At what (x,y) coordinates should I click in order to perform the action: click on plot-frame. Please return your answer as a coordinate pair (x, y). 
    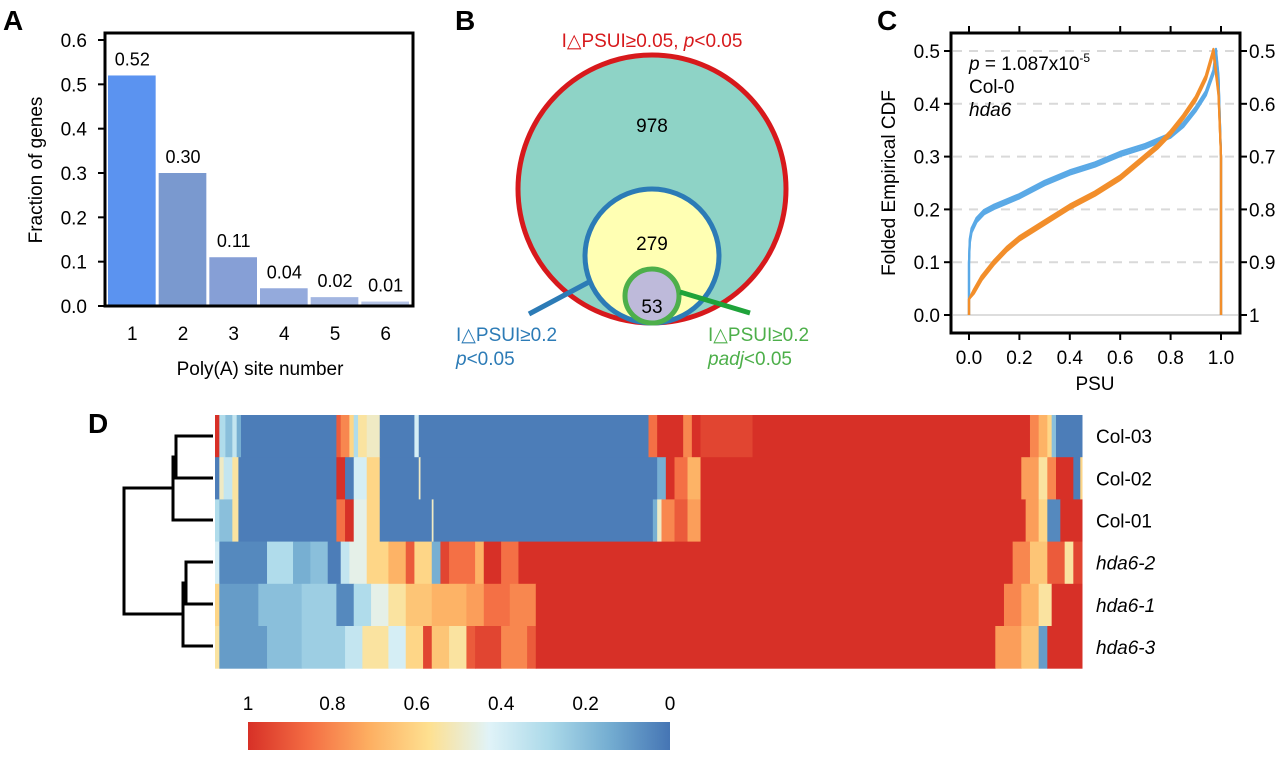
    Looking at the image, I should click on (1095, 183).